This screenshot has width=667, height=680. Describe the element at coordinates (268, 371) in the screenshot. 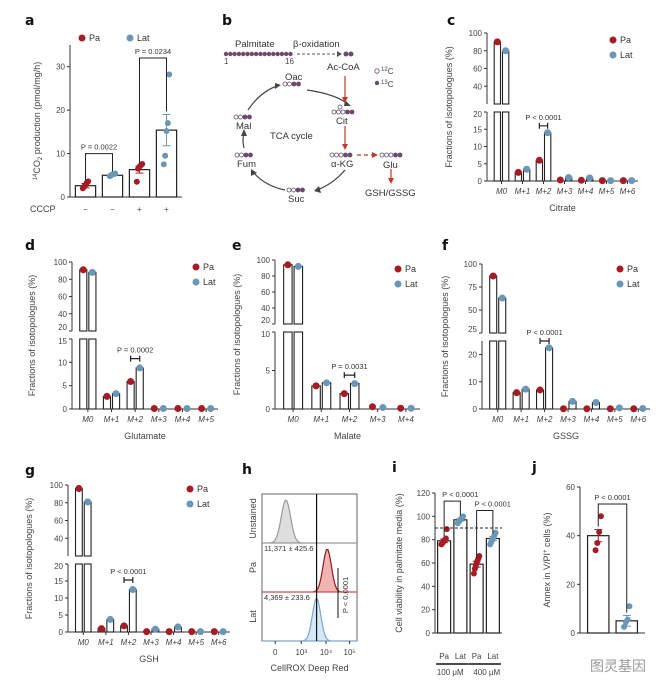

I see `y-tick-label: 5` at that location.